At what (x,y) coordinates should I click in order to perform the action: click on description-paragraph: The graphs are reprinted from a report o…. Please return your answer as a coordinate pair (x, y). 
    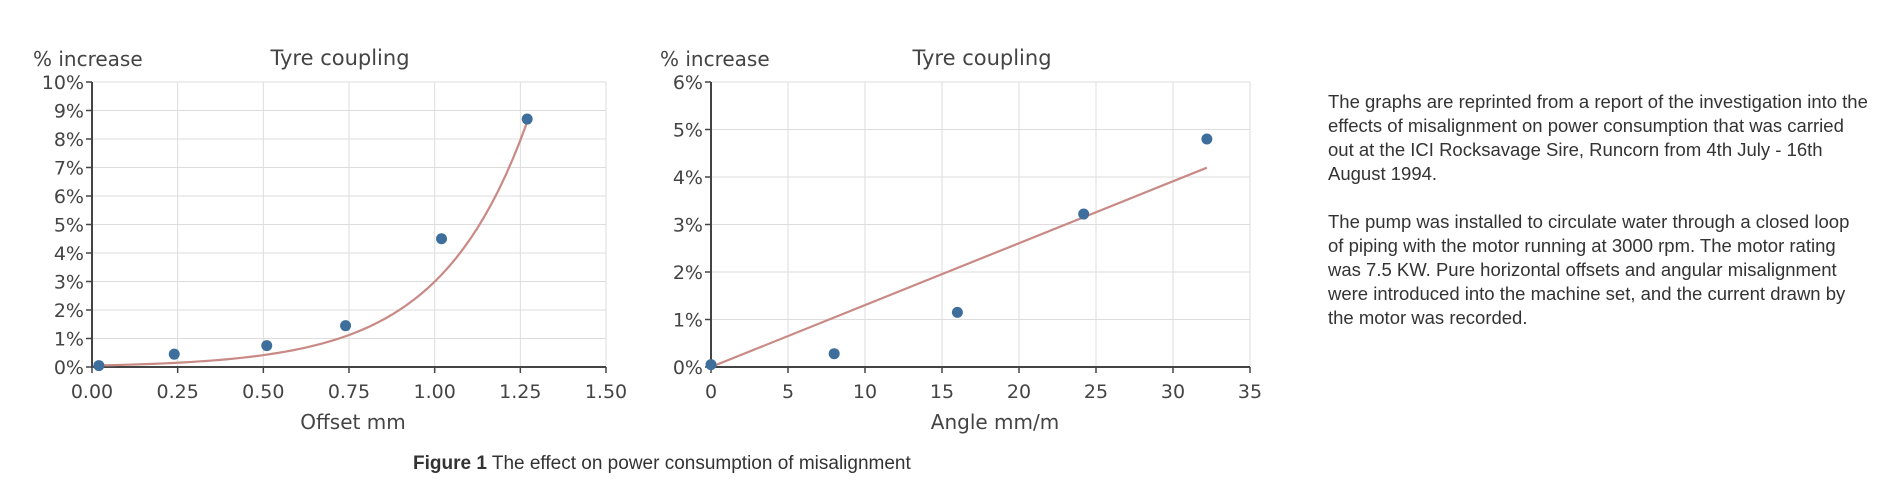
    Looking at the image, I should click on (1598, 137).